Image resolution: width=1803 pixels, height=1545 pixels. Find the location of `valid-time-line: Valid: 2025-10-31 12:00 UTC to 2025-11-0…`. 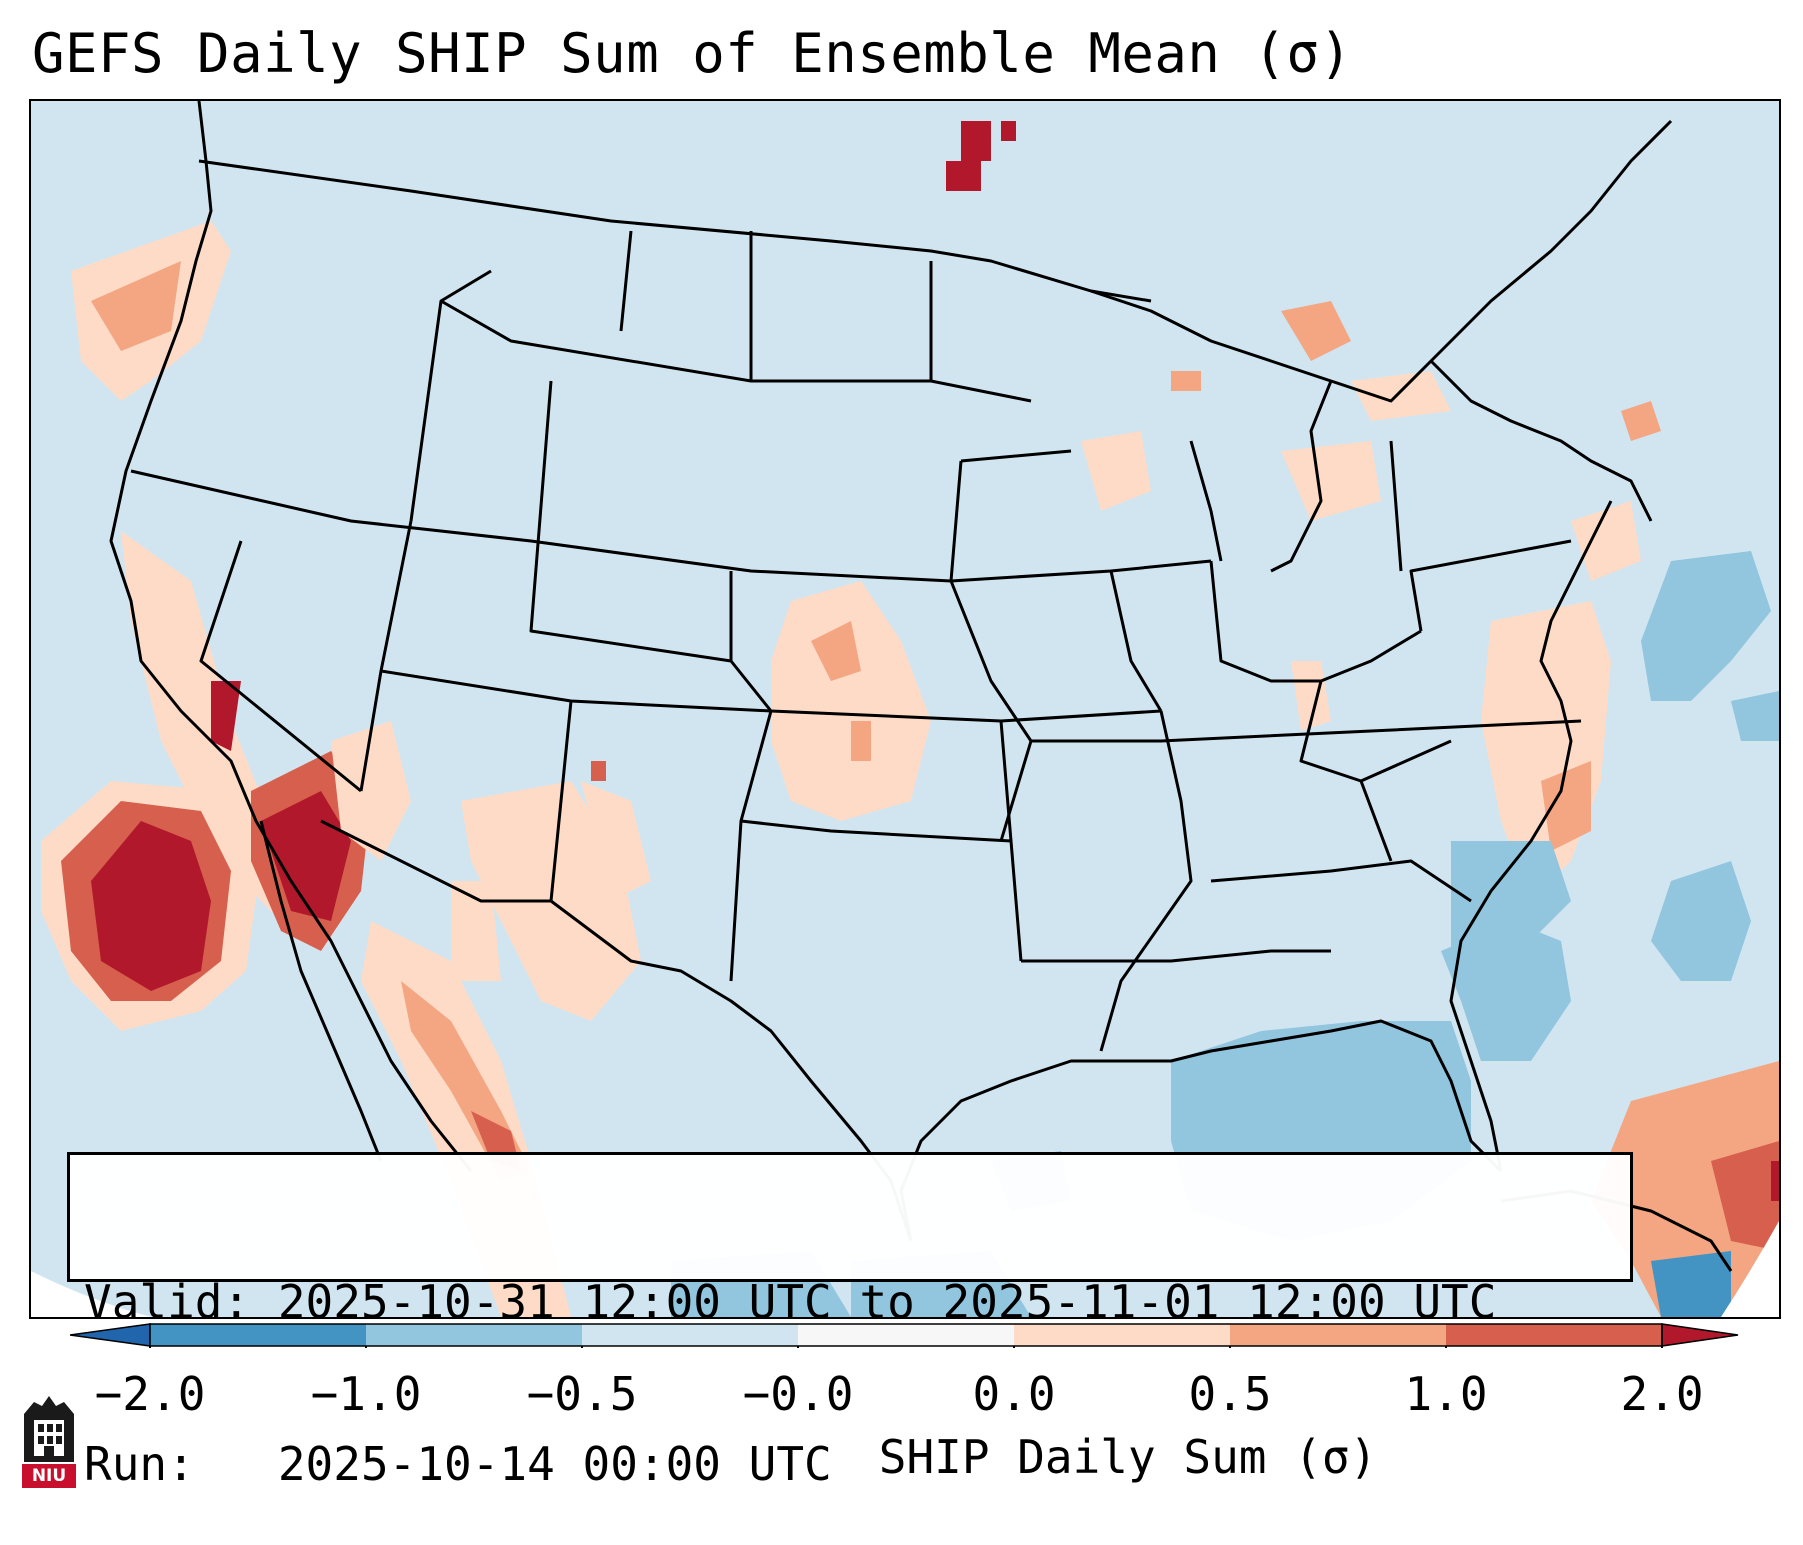

valid-time-line: Valid: 2025-10-31 12:00 UTC to 2025-11-0… is located at coordinates (790, 1302).